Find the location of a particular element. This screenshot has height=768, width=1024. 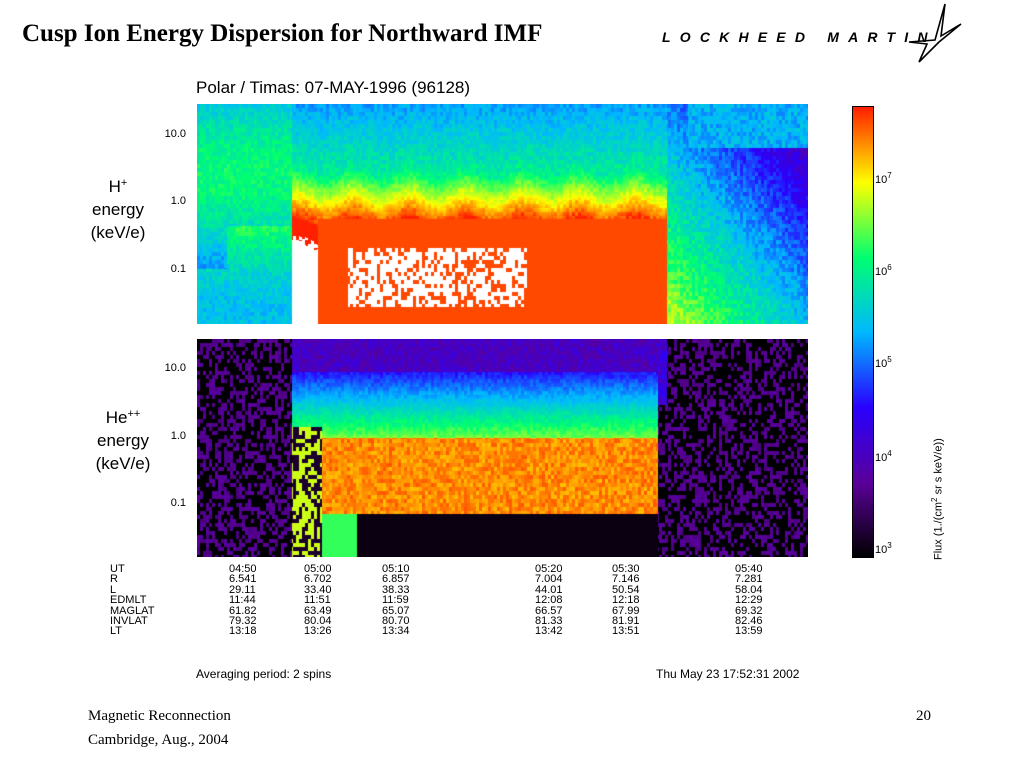

orbit-value: 13:59 is located at coordinates (749, 631).